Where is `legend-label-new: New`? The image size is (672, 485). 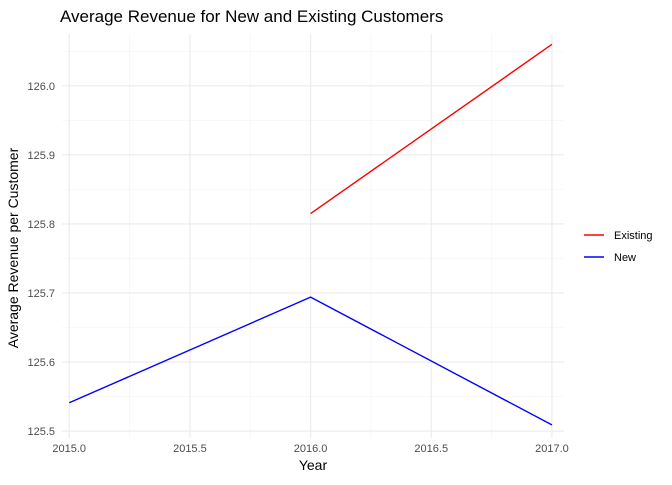
legend-label-new: New is located at coordinates (625, 258).